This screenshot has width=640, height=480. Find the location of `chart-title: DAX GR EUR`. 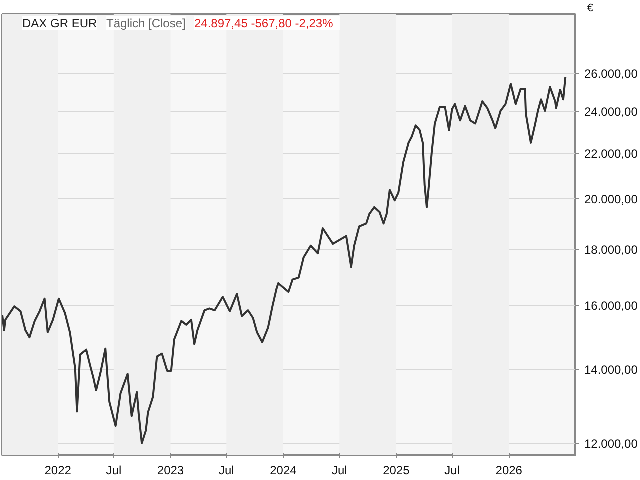

chart-title: DAX GR EUR is located at coordinates (60, 23).